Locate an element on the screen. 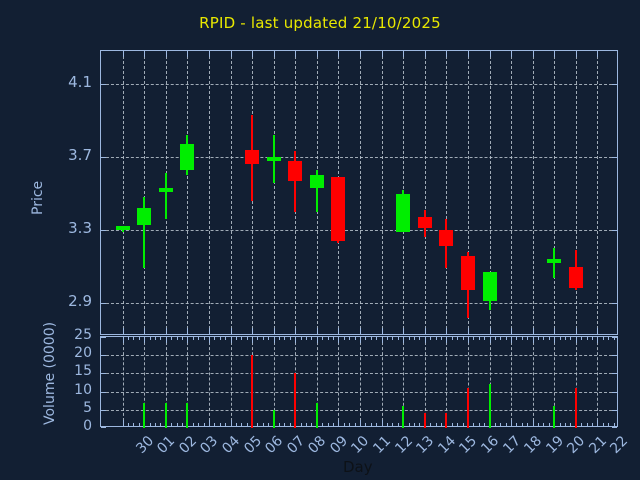 This screenshot has width=640, height=480. day-tick-label: 04 is located at coordinates (231, 445).